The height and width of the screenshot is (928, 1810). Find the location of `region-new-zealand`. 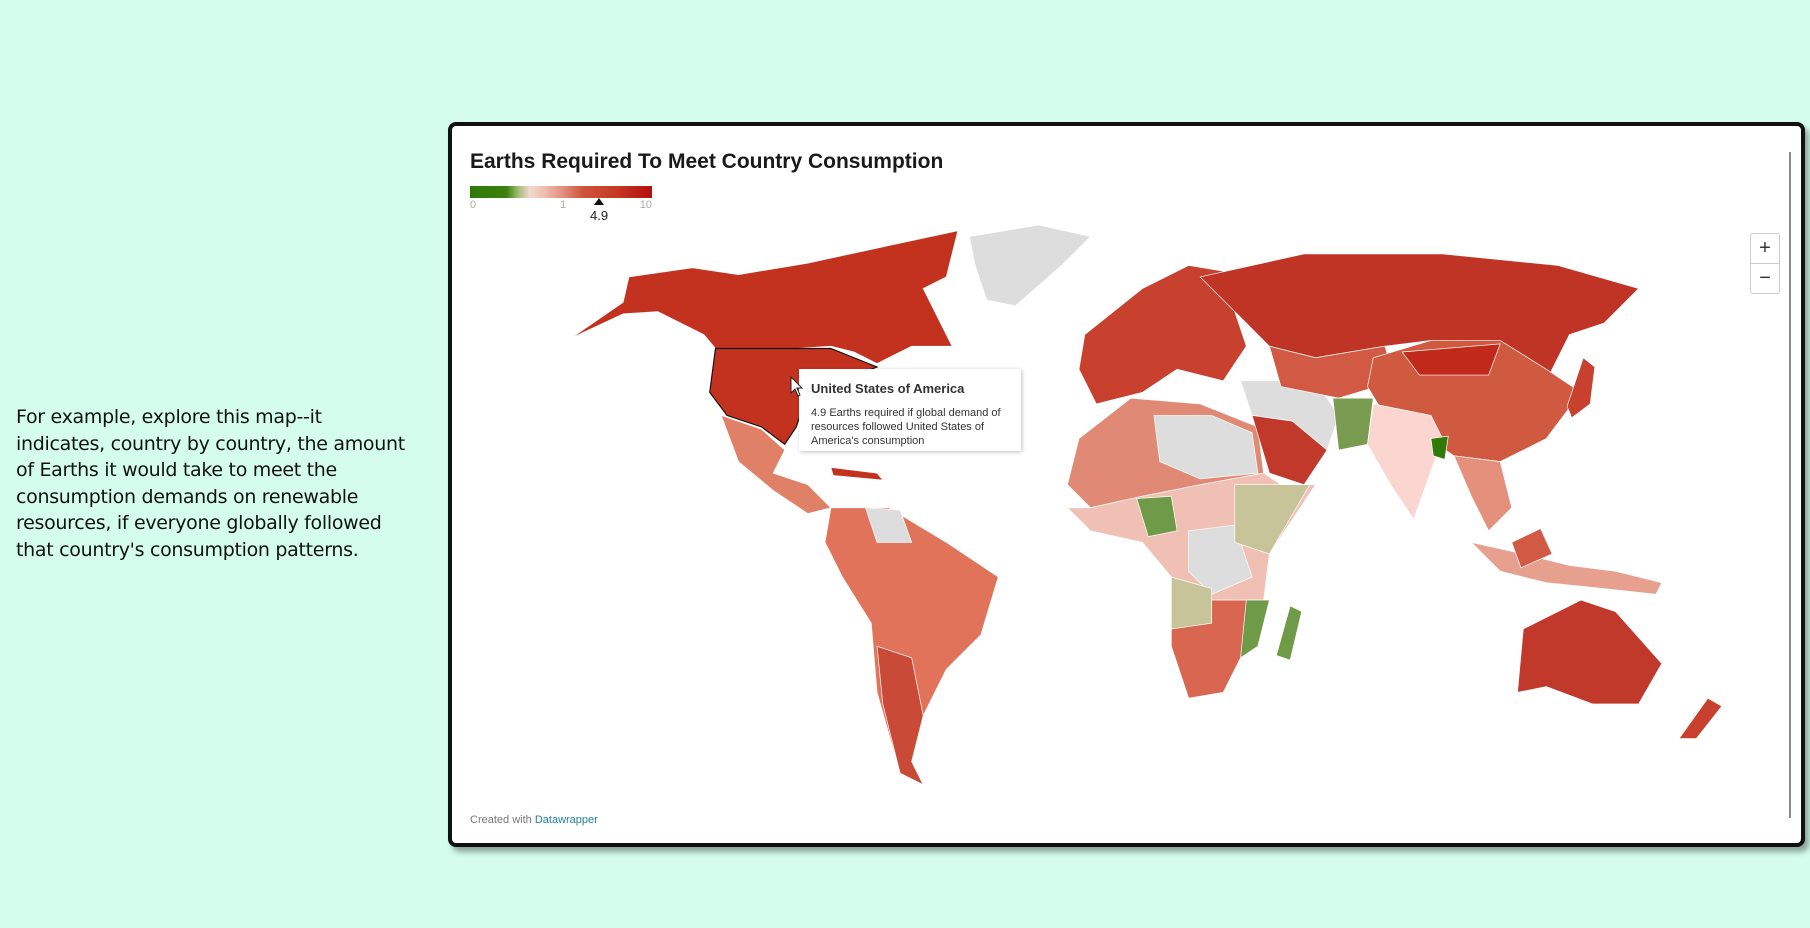

region-new-zealand is located at coordinates (1700, 718).